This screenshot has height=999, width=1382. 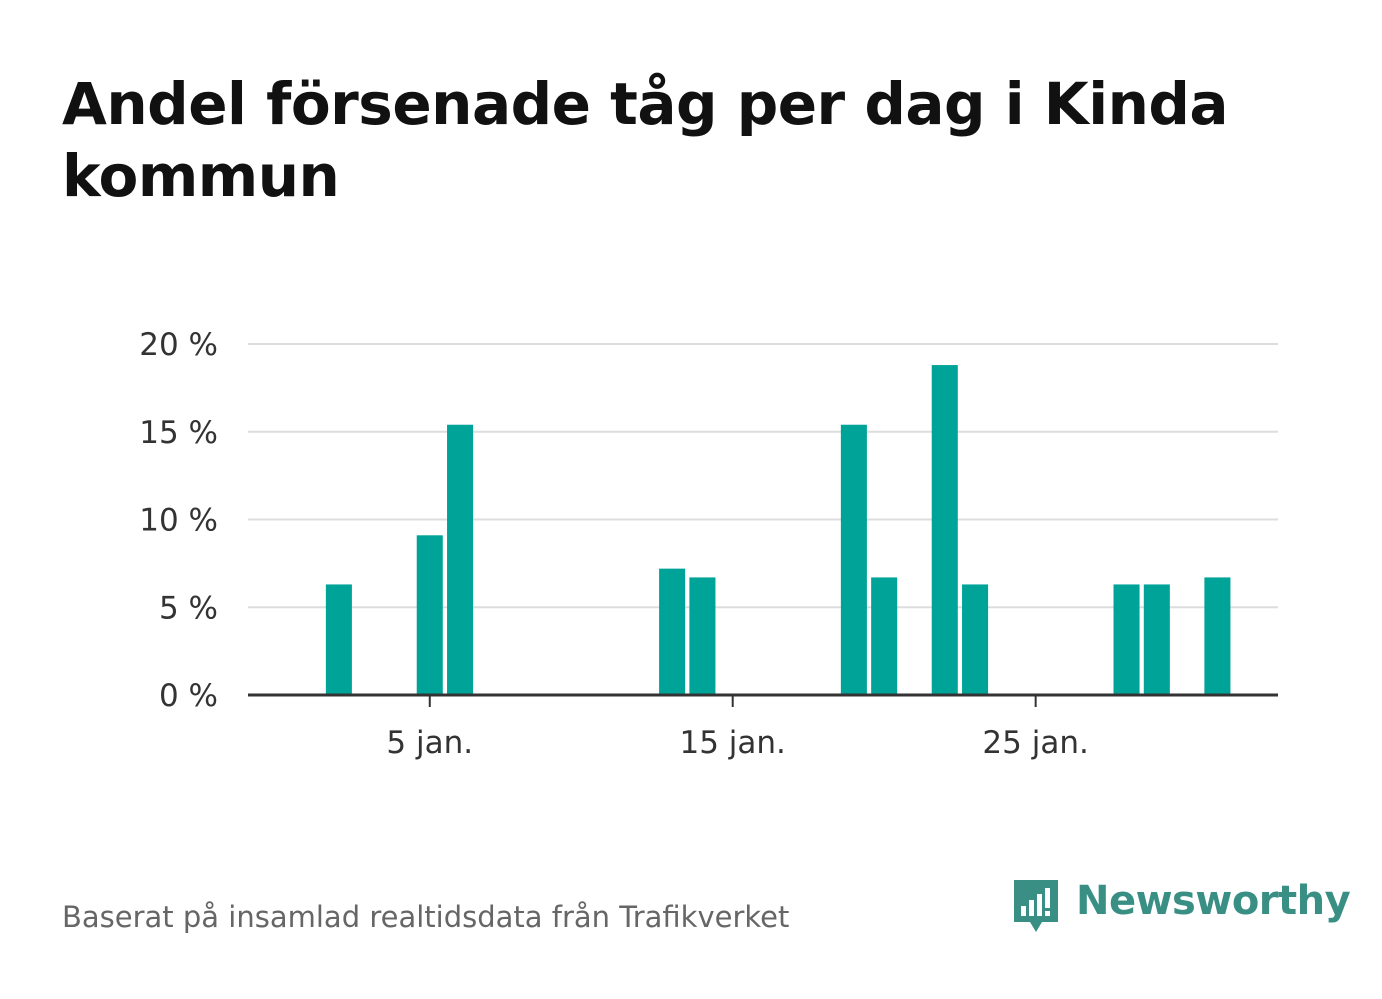 What do you see at coordinates (1035, 743) in the screenshot?
I see `x-tick-label: 25 jan.` at bounding box center [1035, 743].